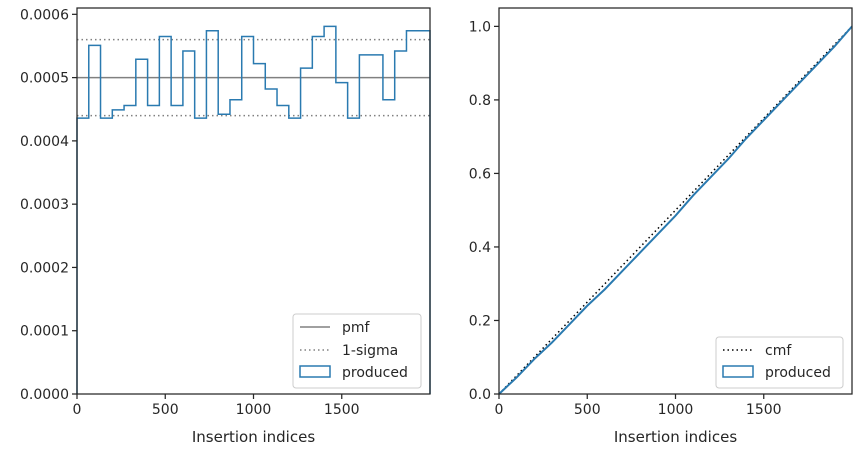 The height and width of the screenshot is (453, 861). I want to click on right-x-tick-label: 1000, so click(676, 410).